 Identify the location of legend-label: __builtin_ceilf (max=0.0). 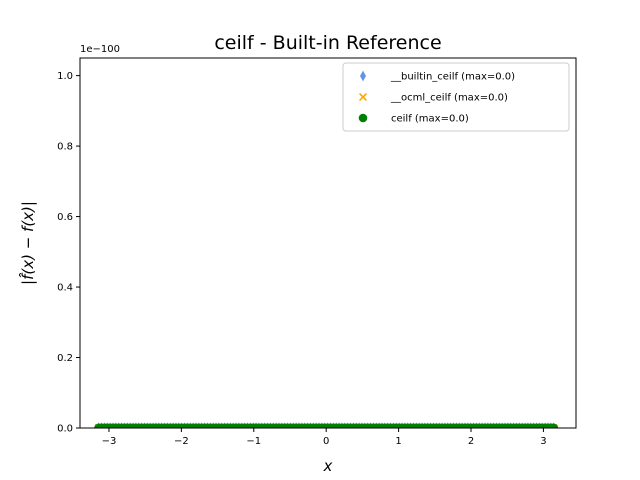
(452, 77).